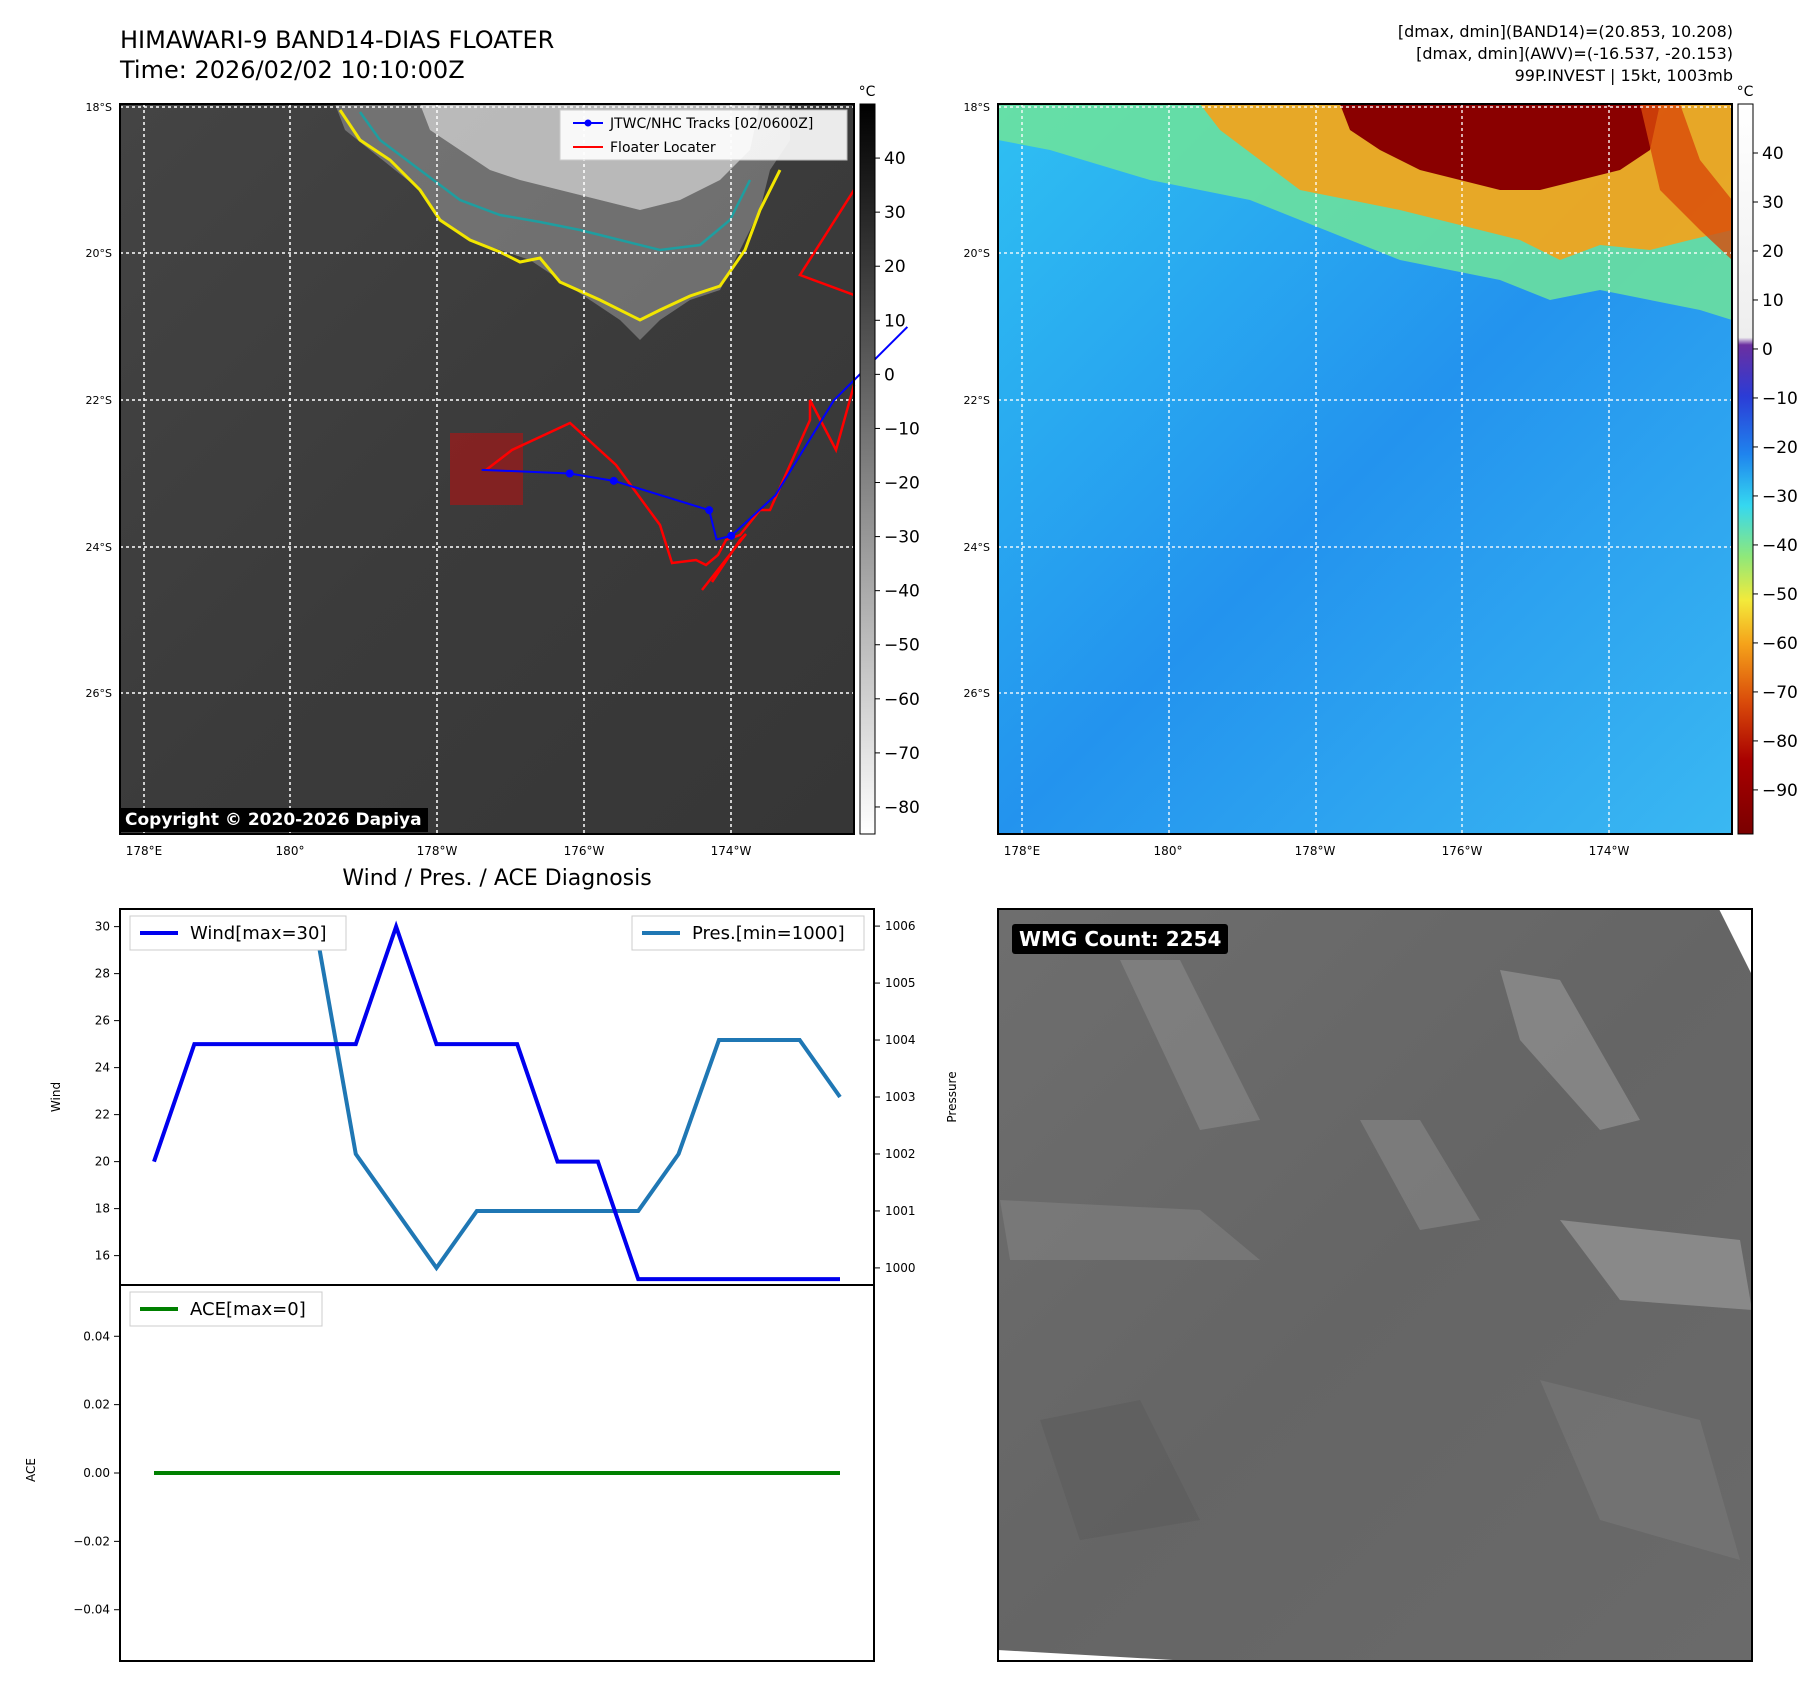 Image resolution: width=1813 pixels, height=1691 pixels. I want to click on wind-tick-label: 26, so click(102, 1021).